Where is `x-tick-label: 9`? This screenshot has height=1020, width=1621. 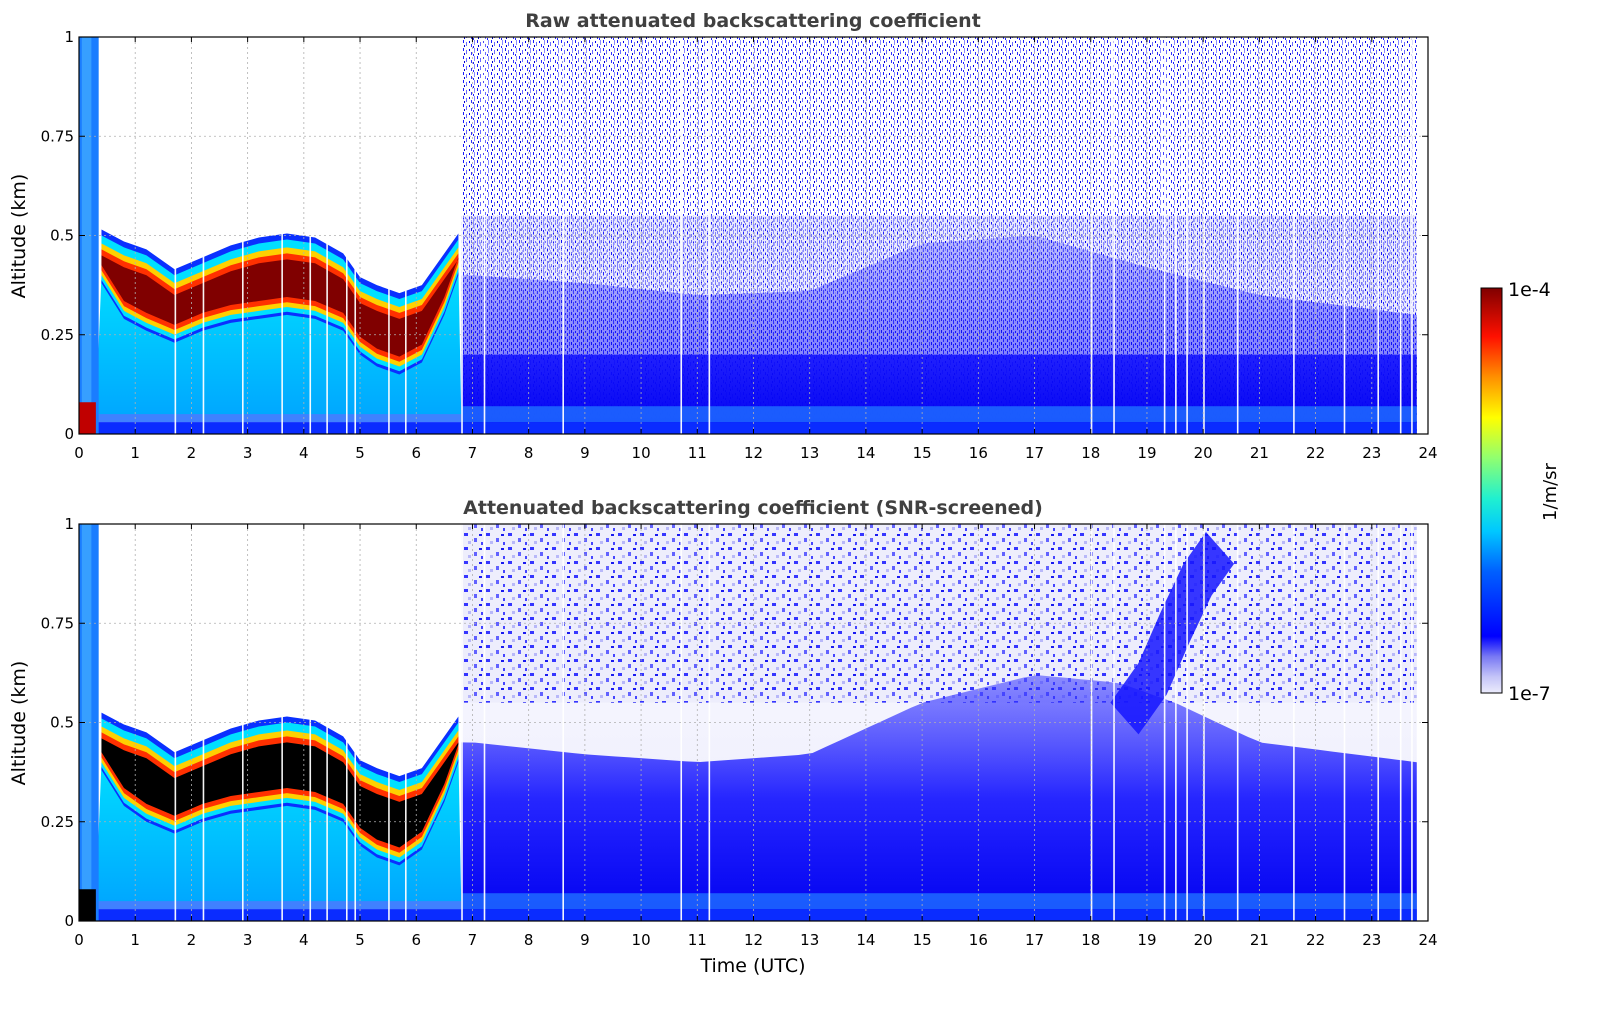
x-tick-label: 9 is located at coordinates (585, 940).